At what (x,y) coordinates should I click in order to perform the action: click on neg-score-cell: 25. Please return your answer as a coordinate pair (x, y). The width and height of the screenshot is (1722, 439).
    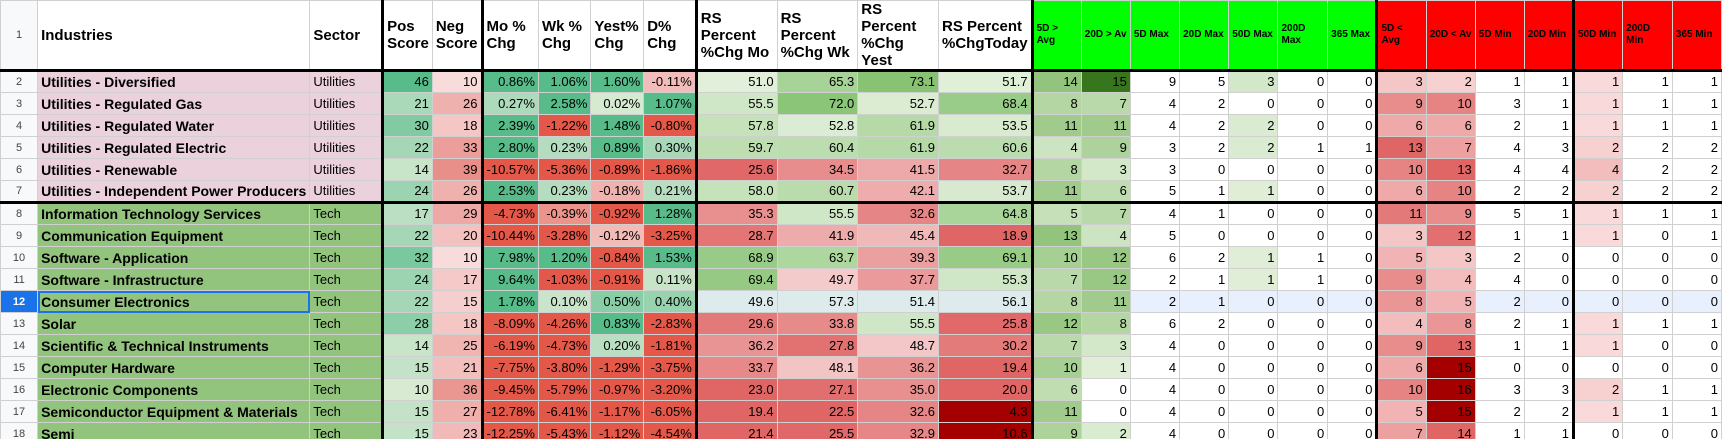
    Looking at the image, I should click on (457, 345).